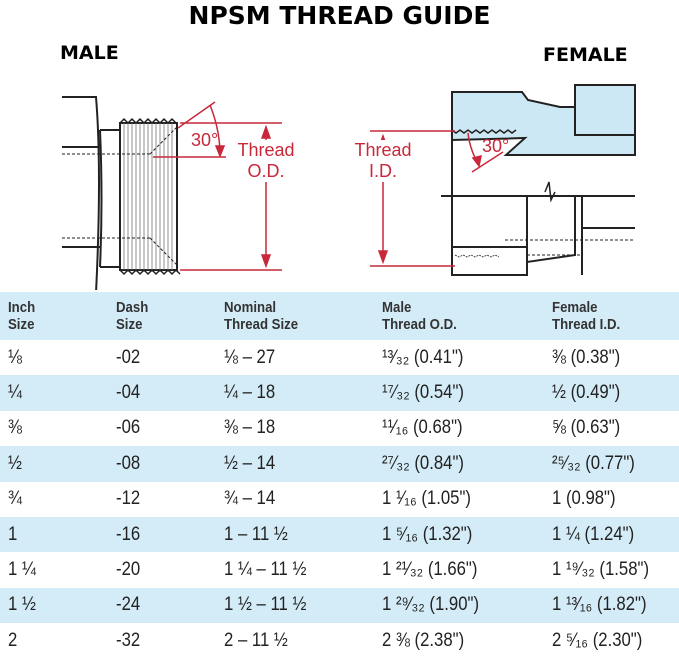 Image resolution: width=679 pixels, height=659 pixels. I want to click on table-cell: 2 – 11 ½, so click(295, 640).